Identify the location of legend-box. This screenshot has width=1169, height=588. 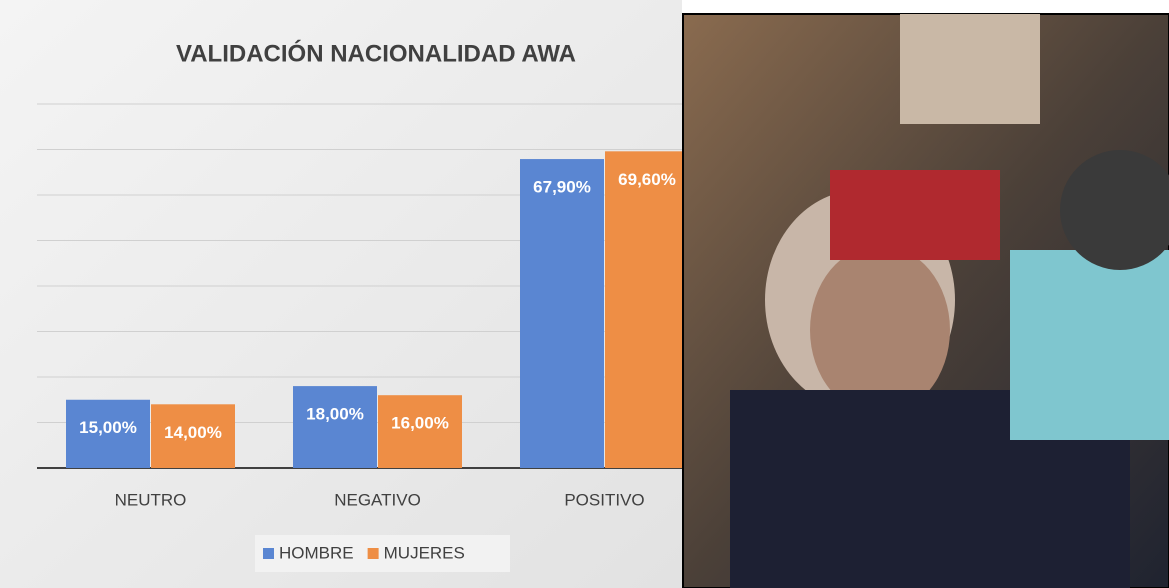
(382, 553).